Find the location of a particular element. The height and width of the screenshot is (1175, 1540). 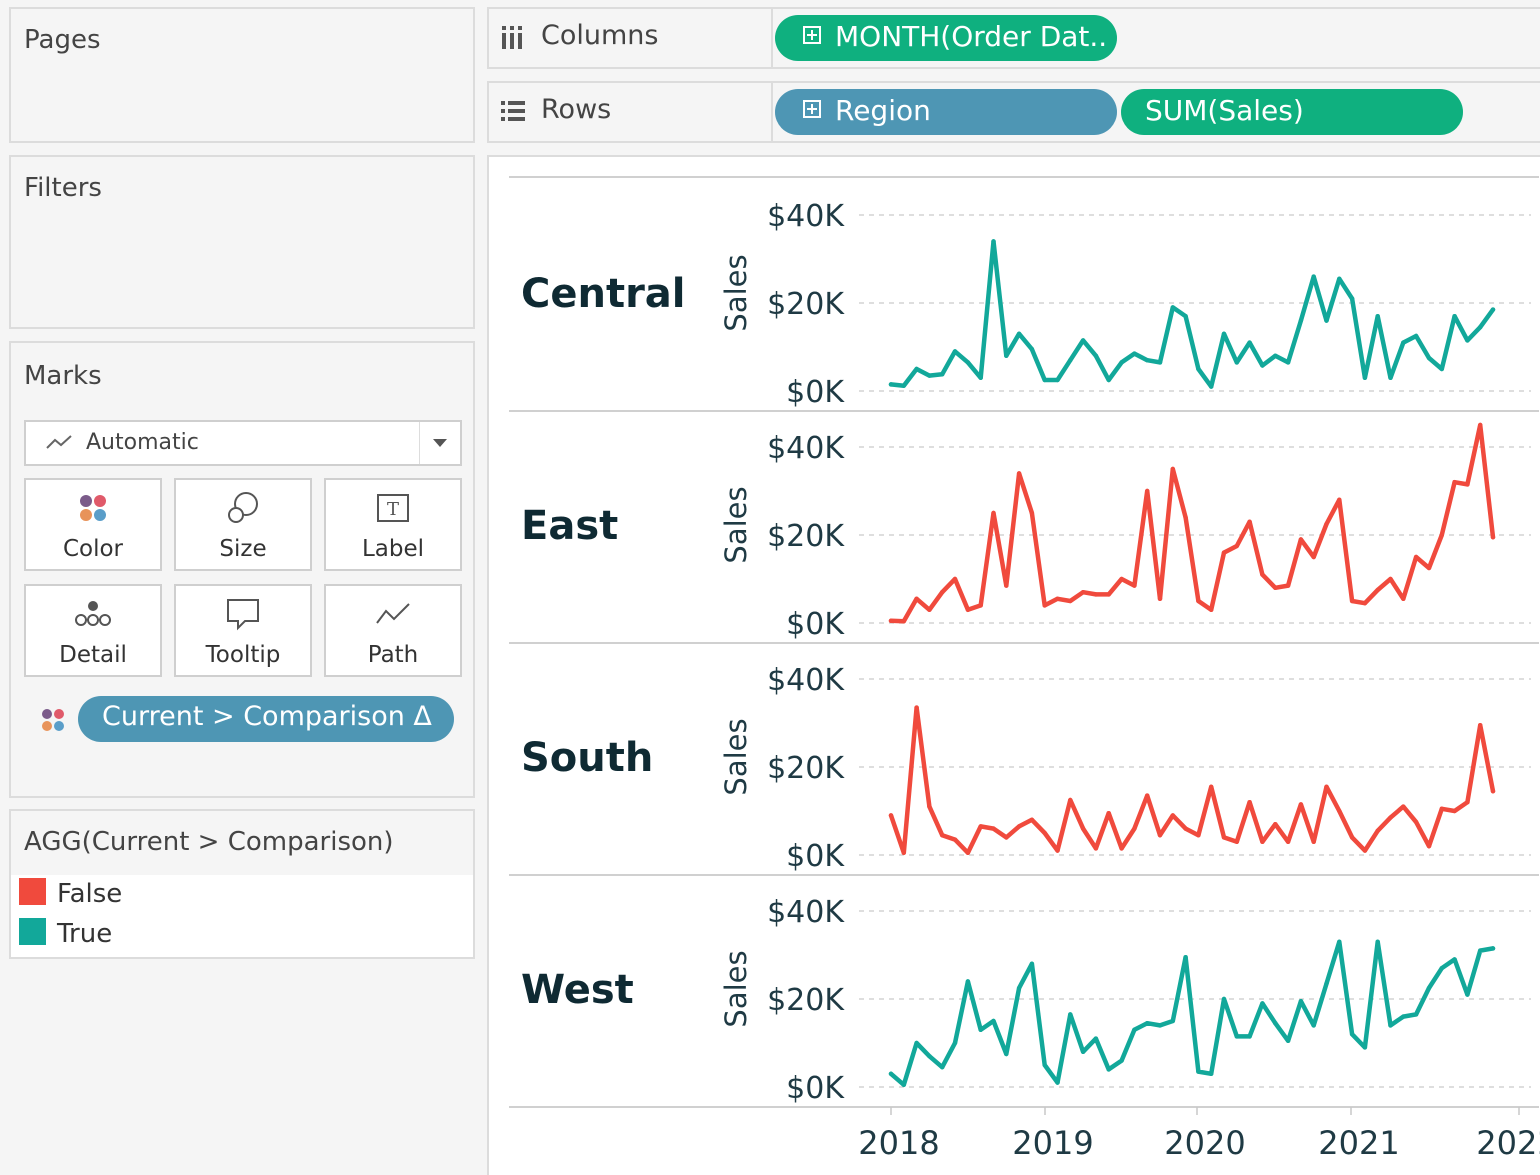

size-button: Size is located at coordinates (243, 524).